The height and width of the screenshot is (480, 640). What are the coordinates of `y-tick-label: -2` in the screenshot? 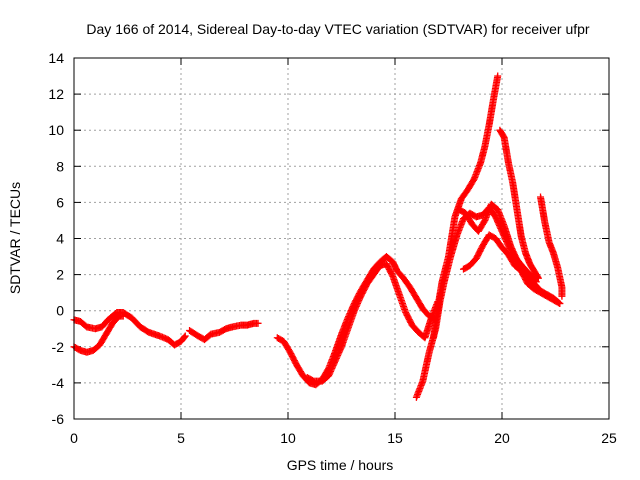 It's located at (58, 347).